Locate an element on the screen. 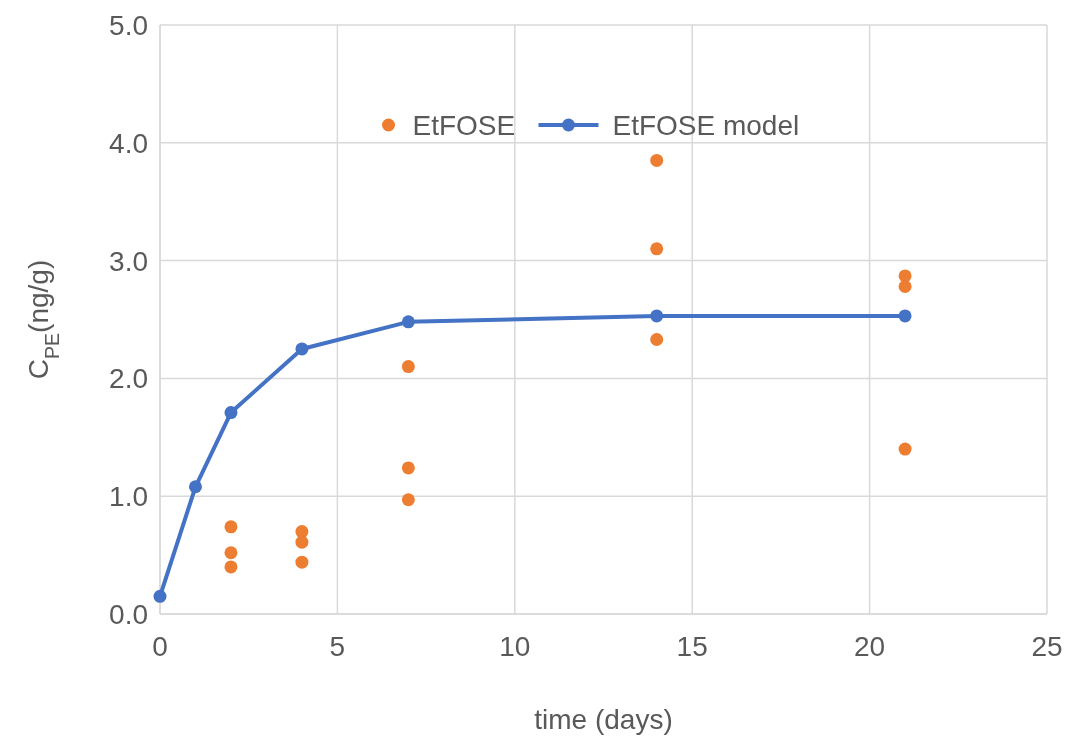  y-tick-label: 5.0 is located at coordinates (128, 25).